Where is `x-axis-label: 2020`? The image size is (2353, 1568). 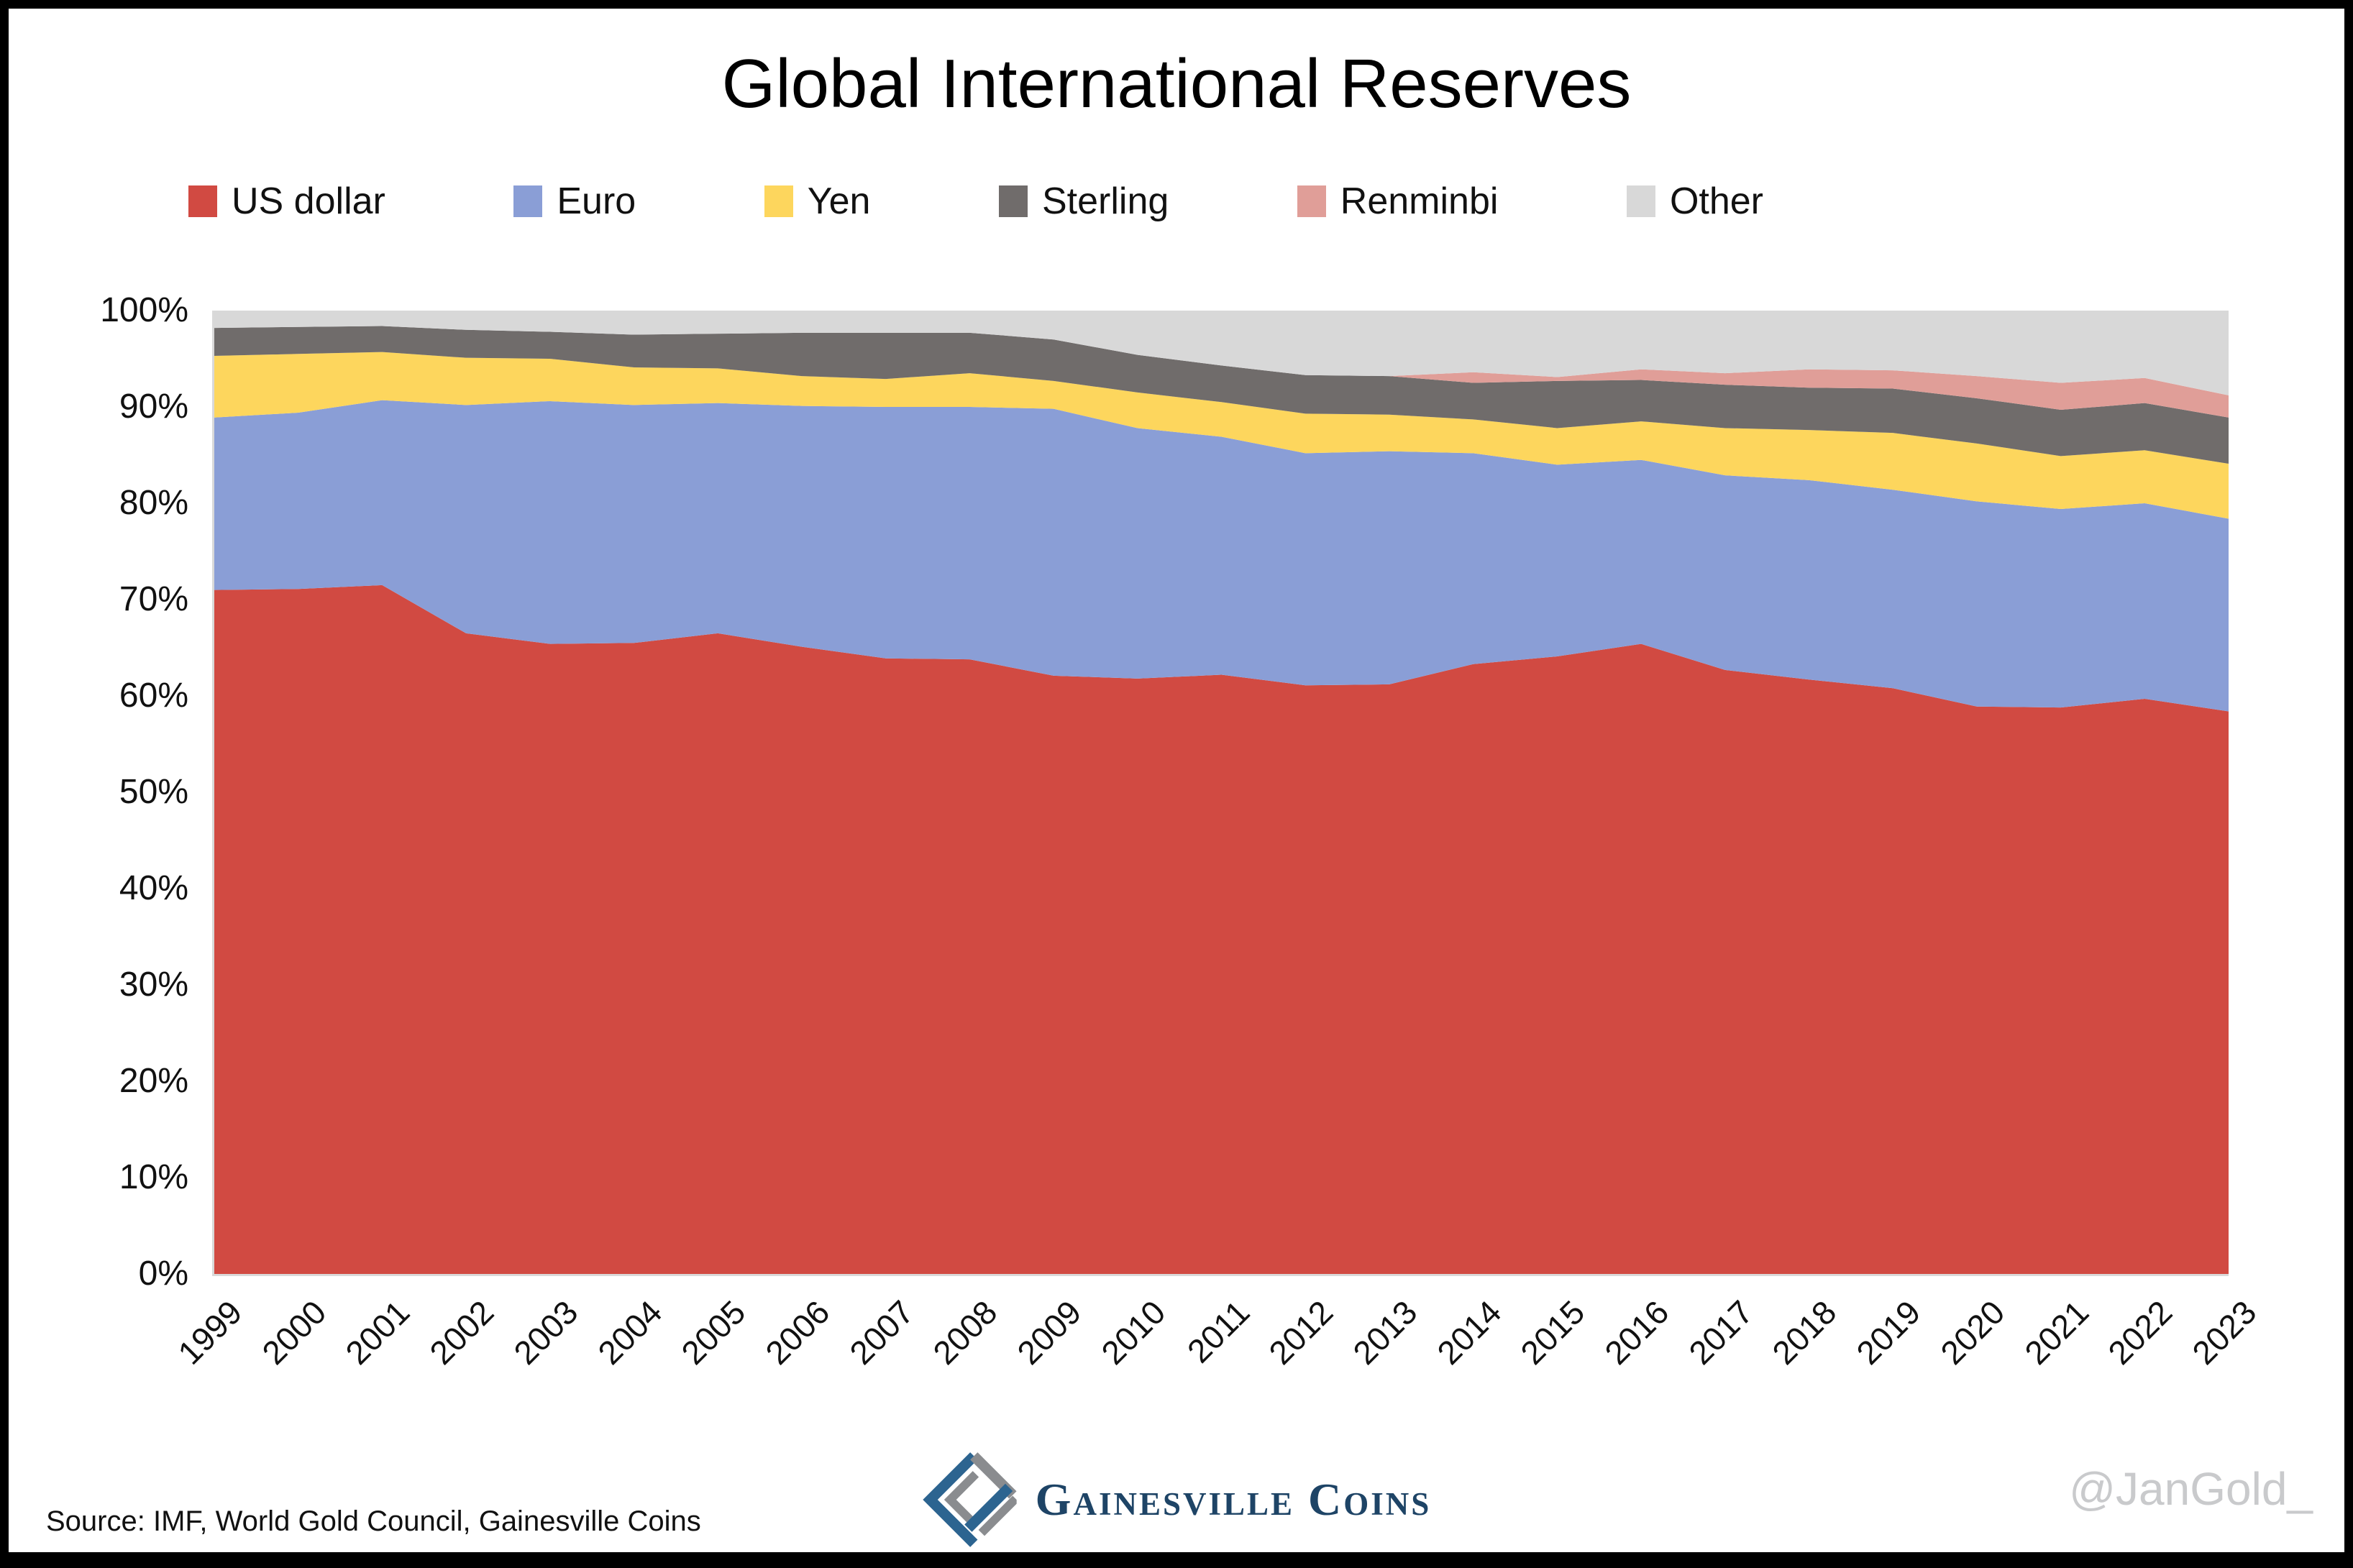
x-axis-label: 2020 is located at coordinates (1972, 1332).